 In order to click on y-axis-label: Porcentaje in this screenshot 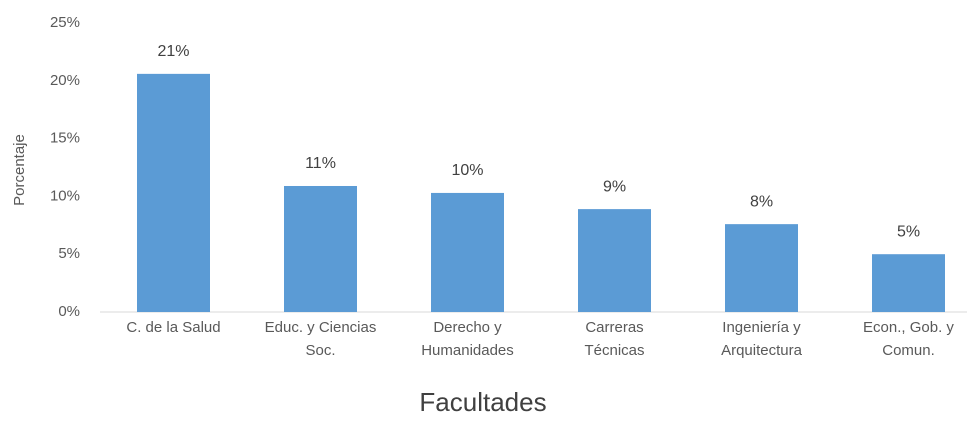, I will do `click(19, 170)`.